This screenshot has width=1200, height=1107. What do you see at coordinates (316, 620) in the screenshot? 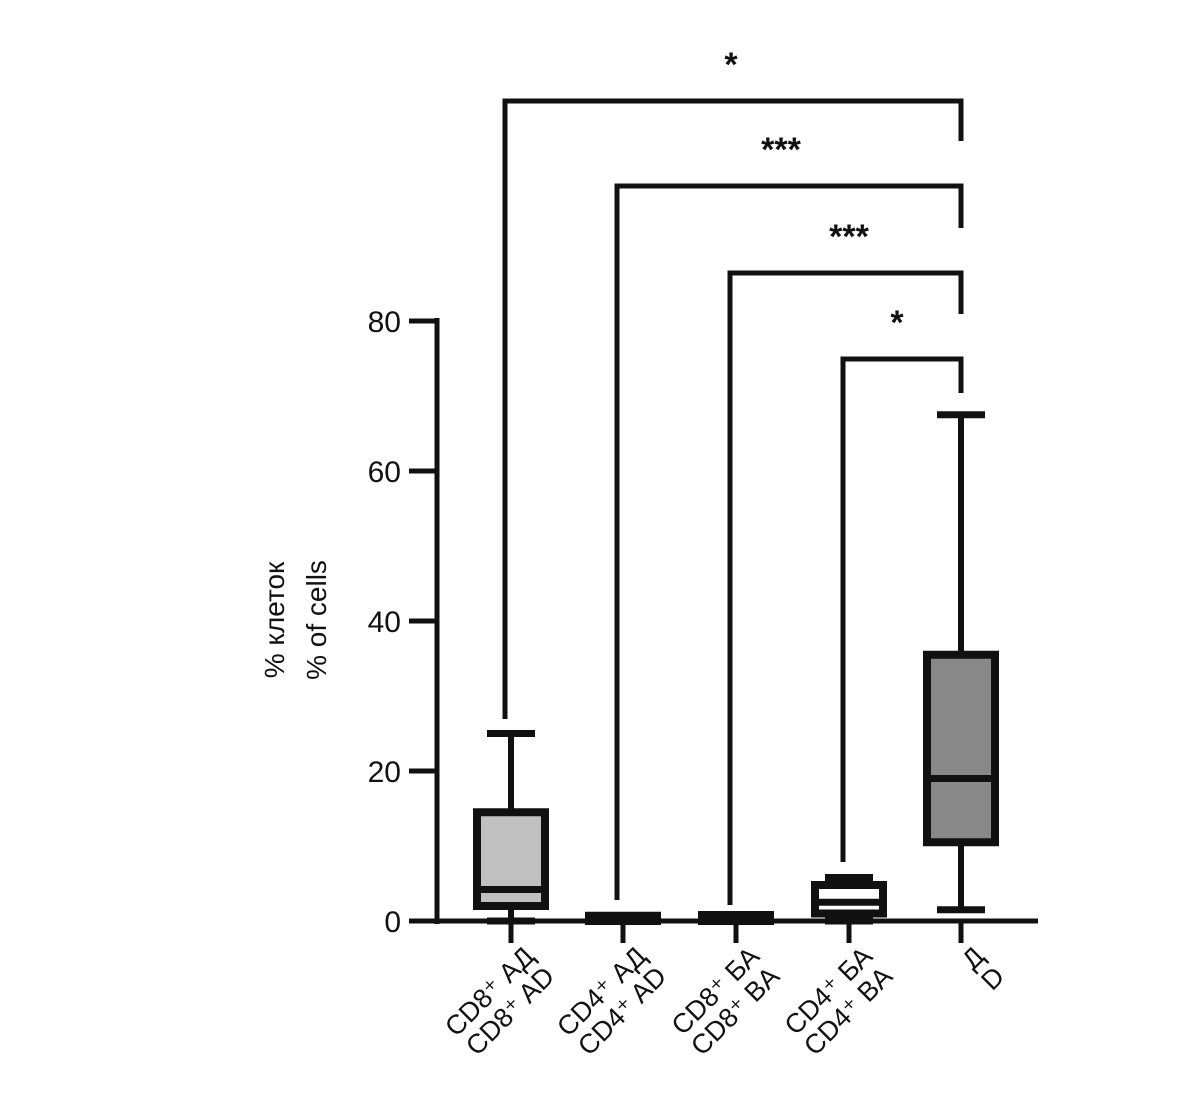
I see `y-axis-label-en: % of cells` at bounding box center [316, 620].